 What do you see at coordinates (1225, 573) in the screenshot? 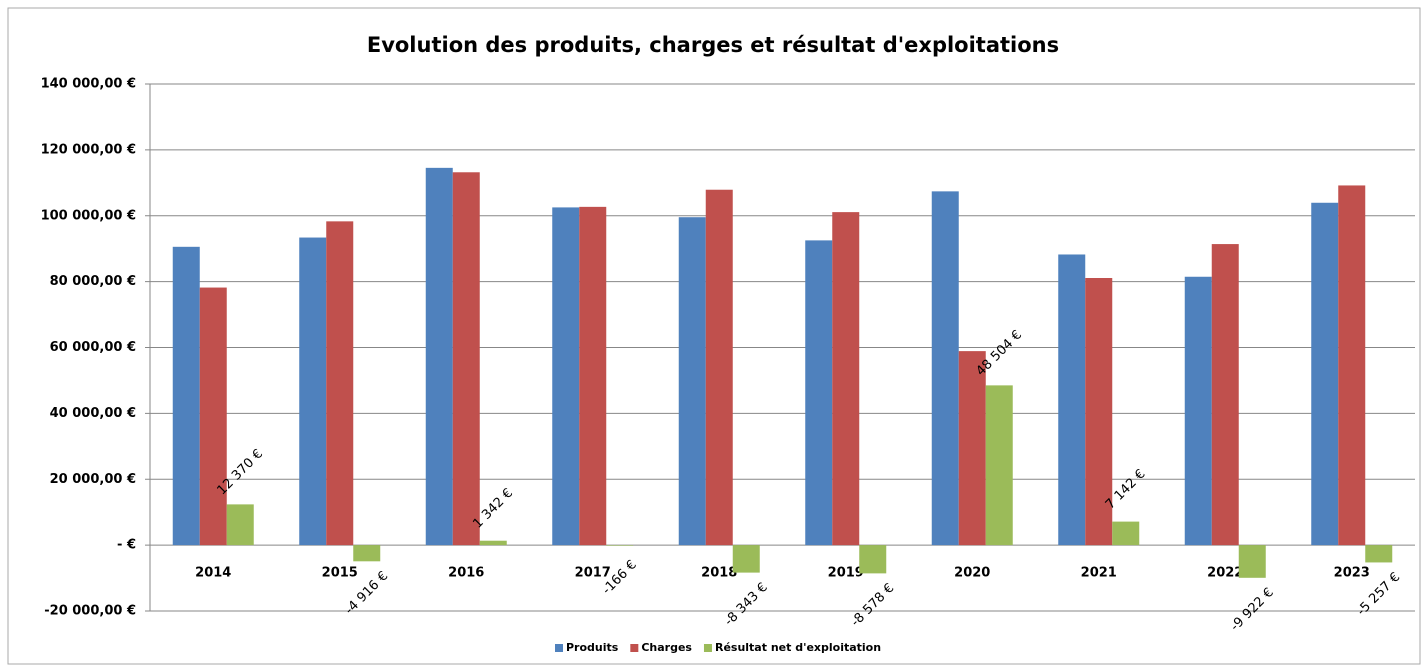
I see `x-tick-label: 2022` at bounding box center [1225, 573].